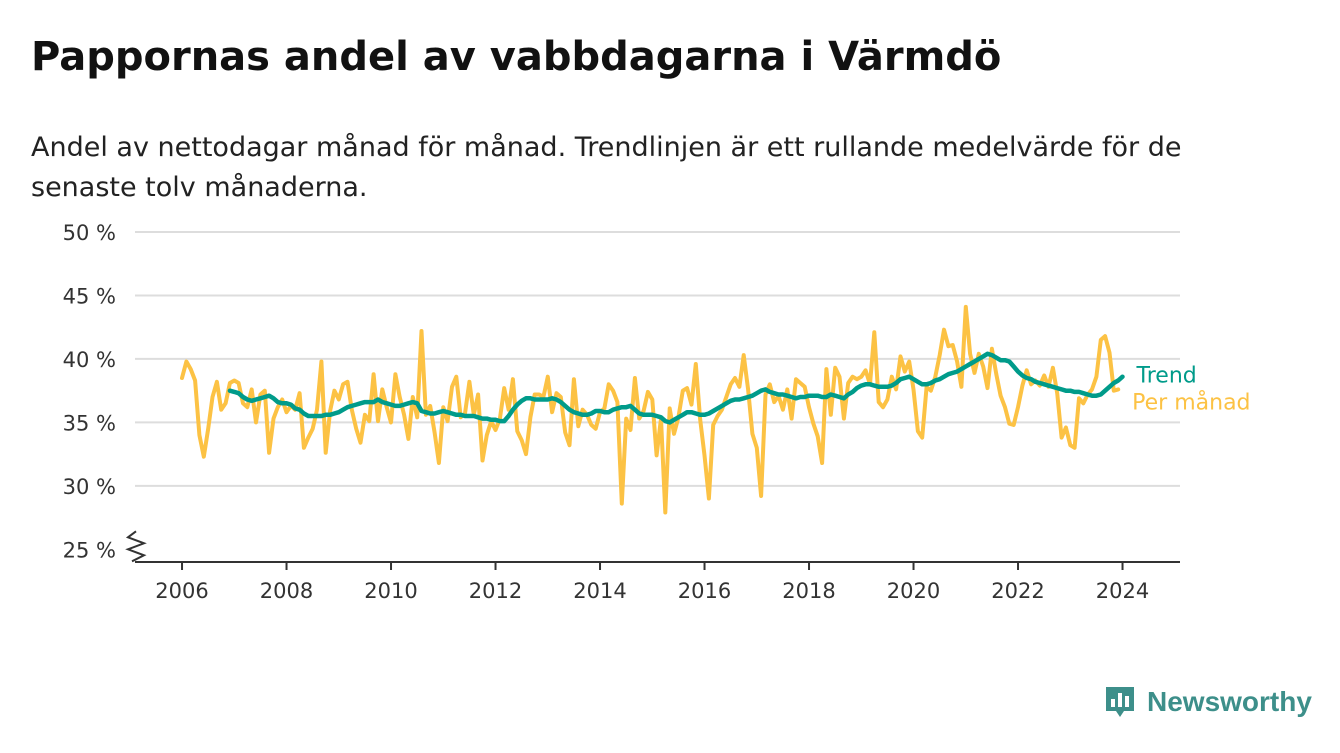 The width and height of the screenshot is (1340, 753). I want to click on y-axis-ticks: 25 % 30 % 35 % 40 % 45 % 50 %, so click(105, 392).